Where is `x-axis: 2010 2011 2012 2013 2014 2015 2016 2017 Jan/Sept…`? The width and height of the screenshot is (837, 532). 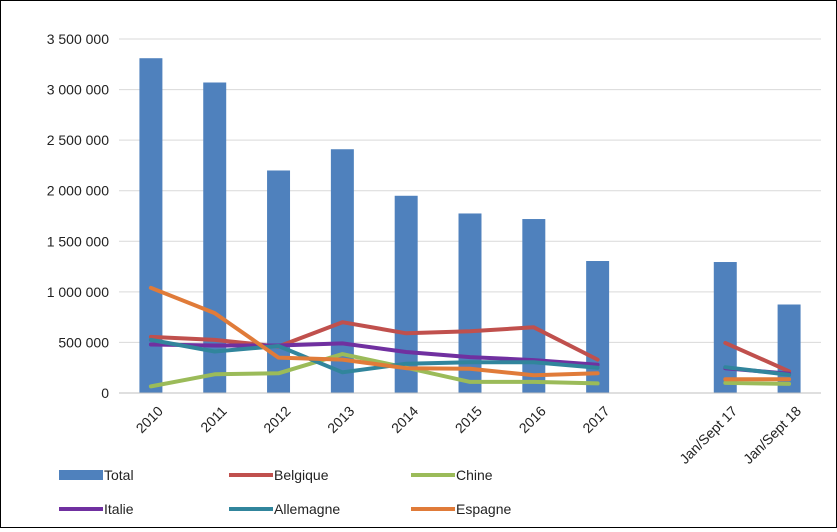
x-axis: 2010 2011 2012 2013 2014 2015 2016 2017 Jan/Sept… is located at coordinates (470, 429).